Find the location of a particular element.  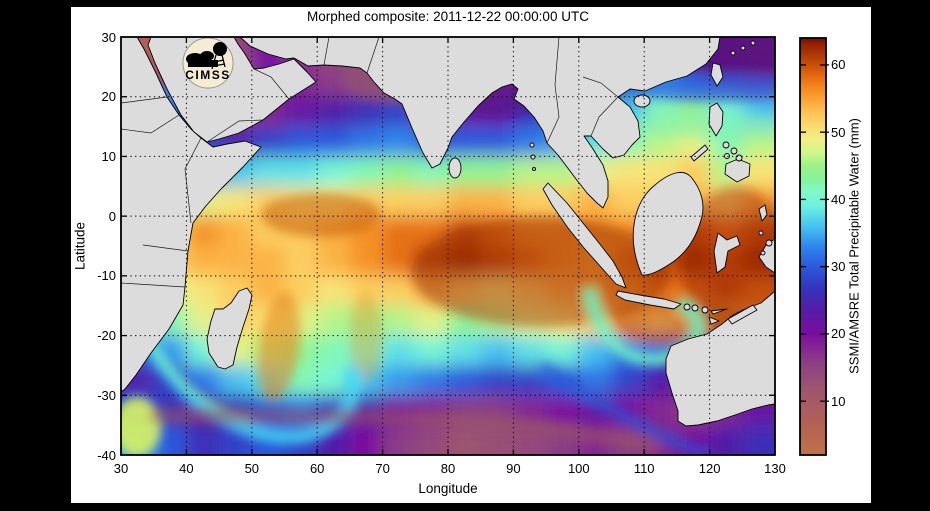

island-sri-lanka is located at coordinates (455, 168).